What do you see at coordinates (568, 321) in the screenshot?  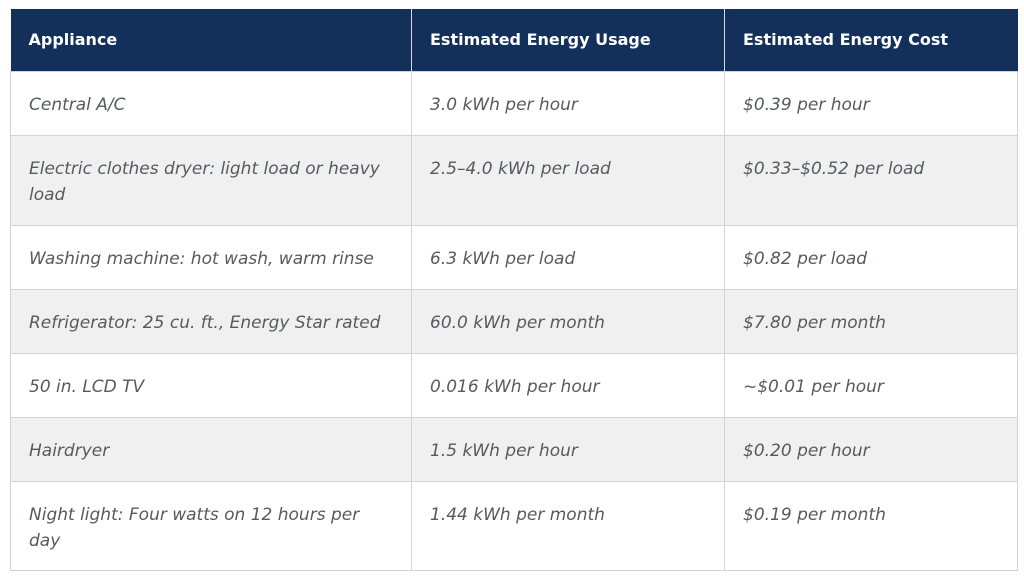 I see `cell-usage: 60.0 kWh per month` at bounding box center [568, 321].